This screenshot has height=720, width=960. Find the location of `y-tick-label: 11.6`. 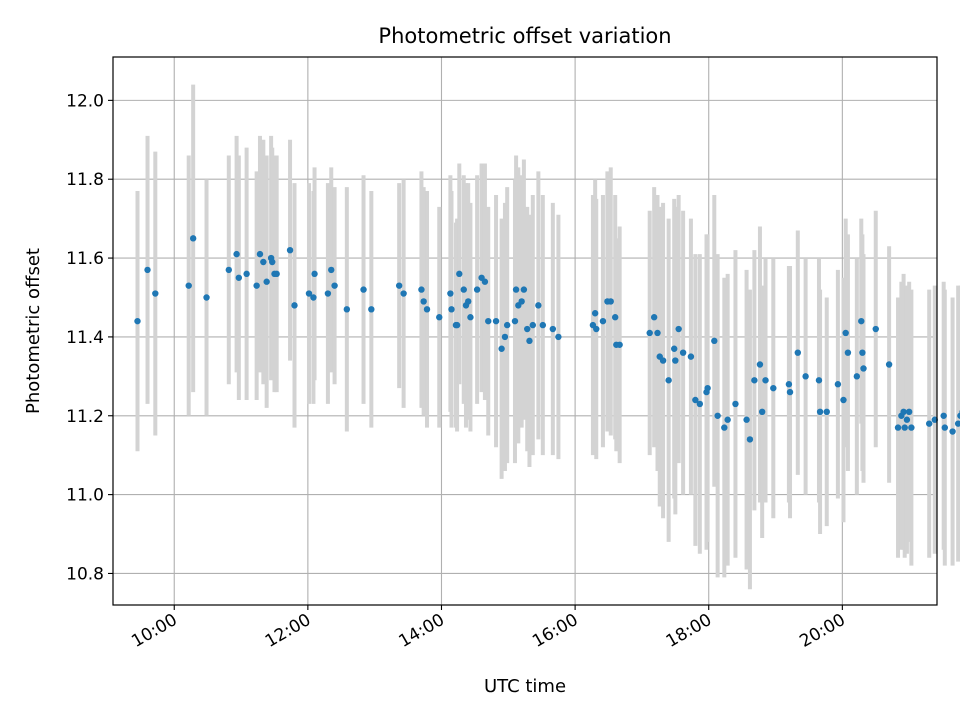

y-tick-label: 11.6 is located at coordinates (85, 259).